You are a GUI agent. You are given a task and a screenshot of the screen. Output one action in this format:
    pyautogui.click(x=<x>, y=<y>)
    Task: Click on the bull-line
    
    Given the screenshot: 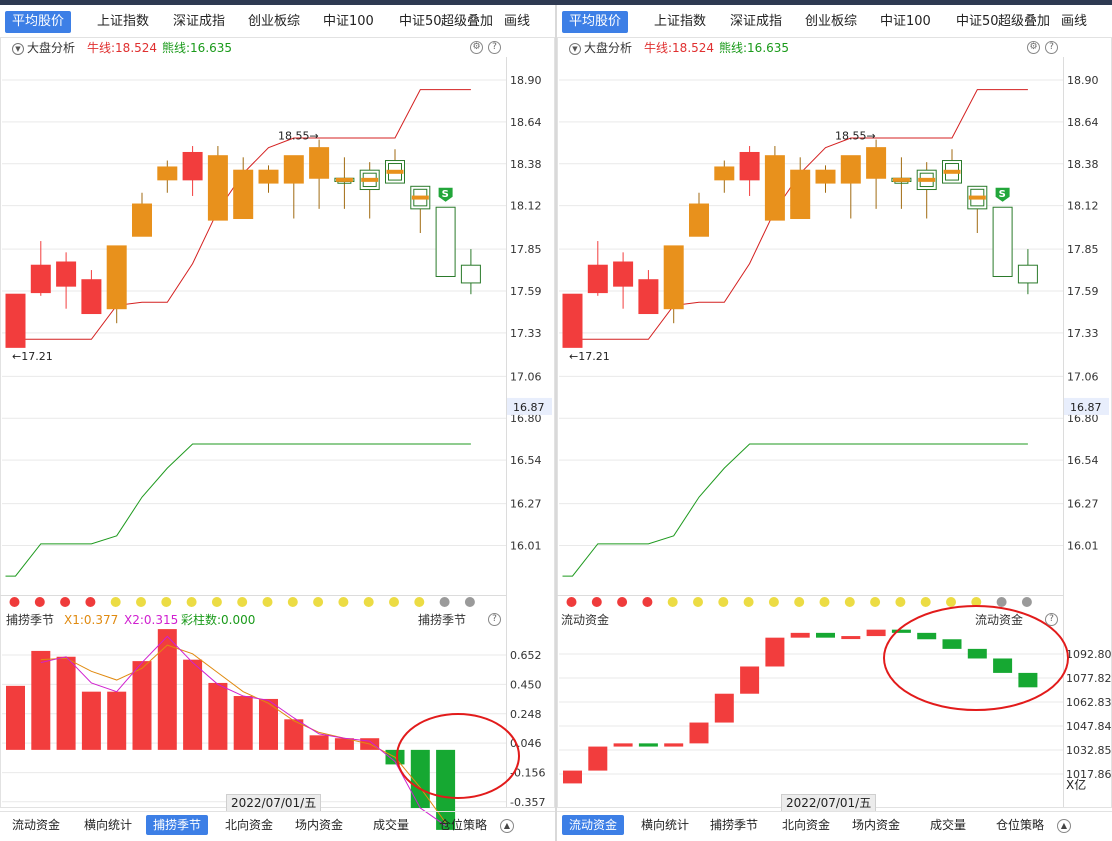 What is the action you would take?
    pyautogui.click(x=795, y=214)
    